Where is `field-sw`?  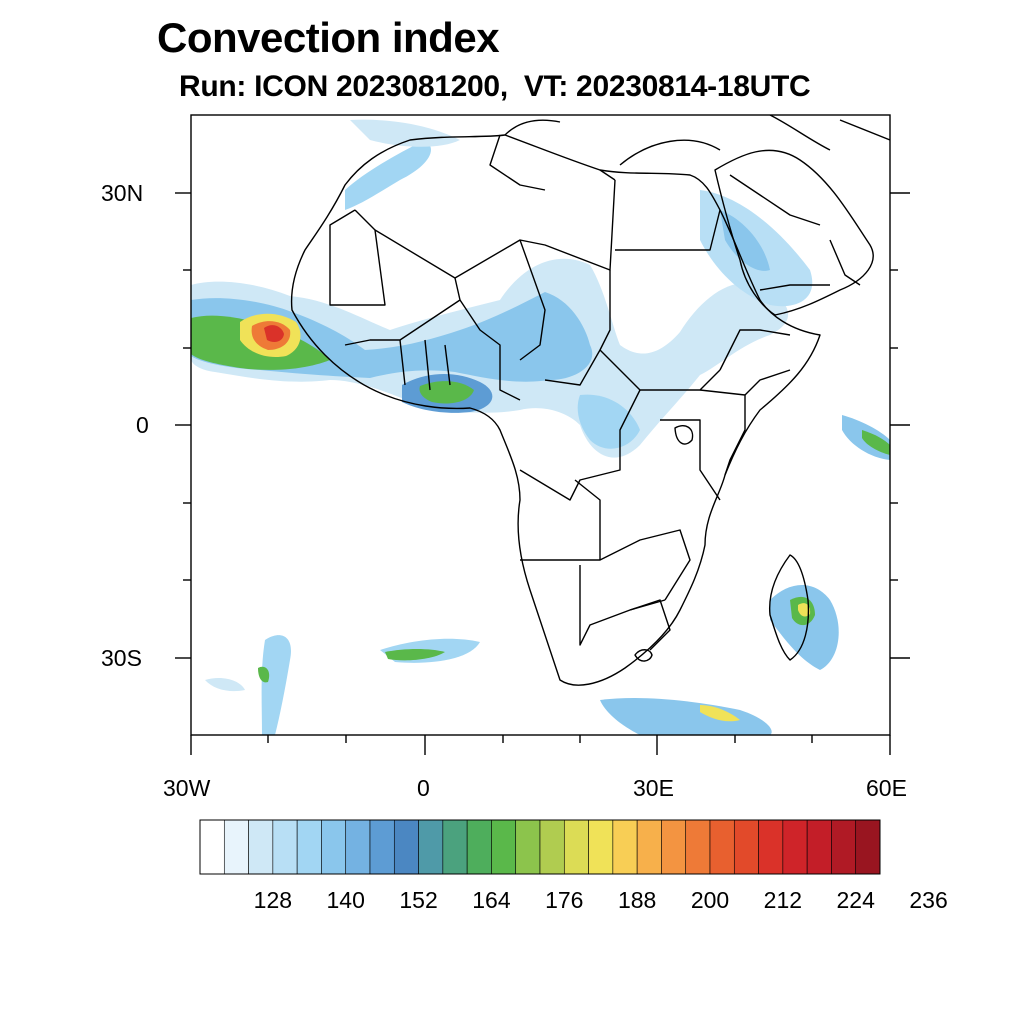
field-sw is located at coordinates (276, 685).